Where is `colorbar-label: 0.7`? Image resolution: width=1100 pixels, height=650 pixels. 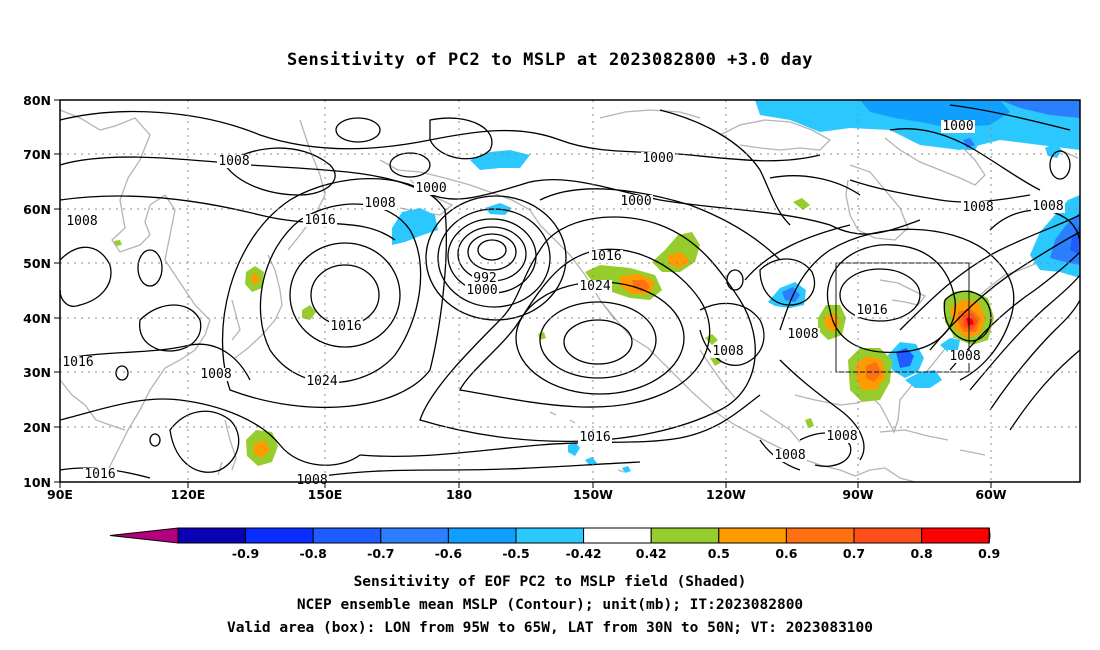
colorbar-label: 0.7 is located at coordinates (854, 553).